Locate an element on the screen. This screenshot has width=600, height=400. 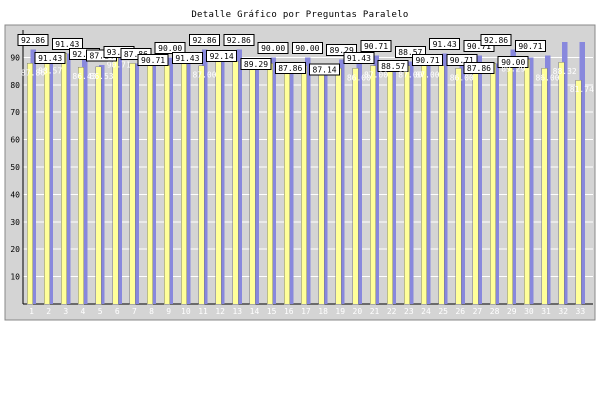
data-label: 88.57 is located at coordinates (410, 52).